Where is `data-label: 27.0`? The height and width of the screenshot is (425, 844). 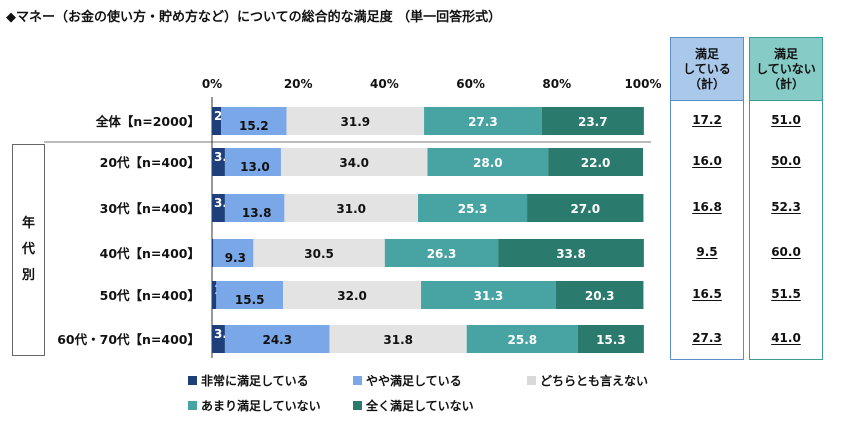
data-label: 27.0 is located at coordinates (585, 209).